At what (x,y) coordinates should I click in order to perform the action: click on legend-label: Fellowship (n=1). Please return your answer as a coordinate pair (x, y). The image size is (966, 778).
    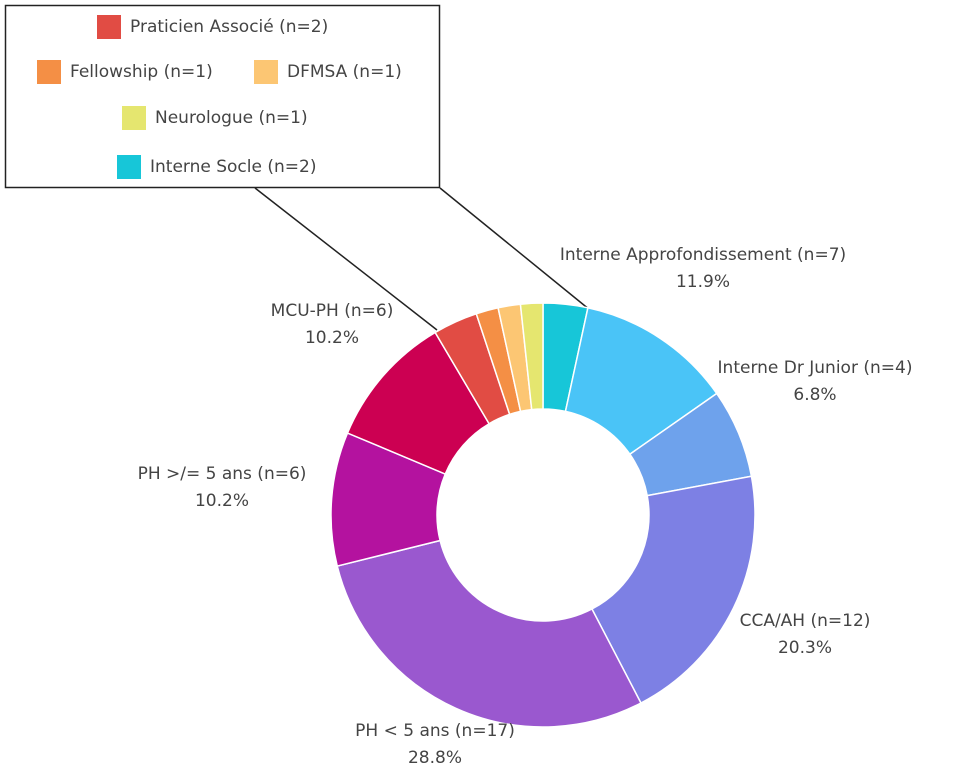
    Looking at the image, I should click on (141, 72).